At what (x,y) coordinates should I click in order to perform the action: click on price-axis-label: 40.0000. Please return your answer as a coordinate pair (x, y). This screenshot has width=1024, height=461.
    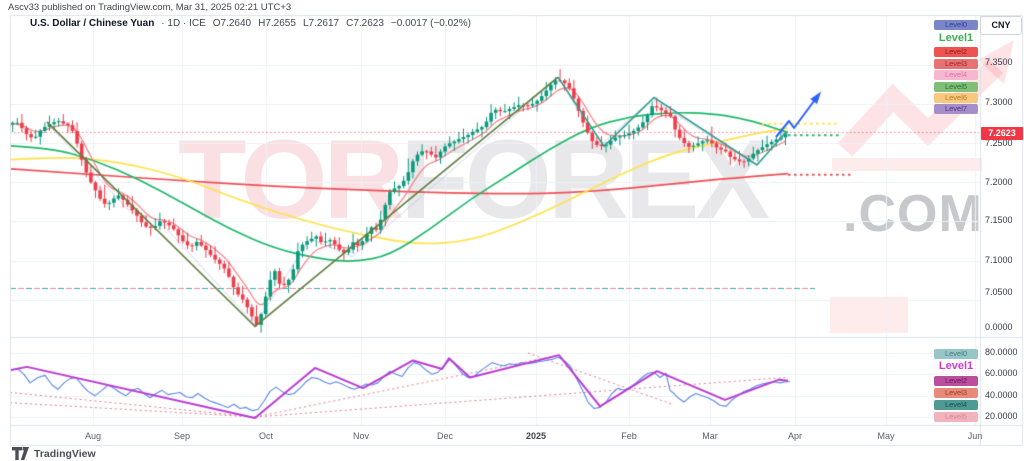
    Looking at the image, I should click on (1001, 395).